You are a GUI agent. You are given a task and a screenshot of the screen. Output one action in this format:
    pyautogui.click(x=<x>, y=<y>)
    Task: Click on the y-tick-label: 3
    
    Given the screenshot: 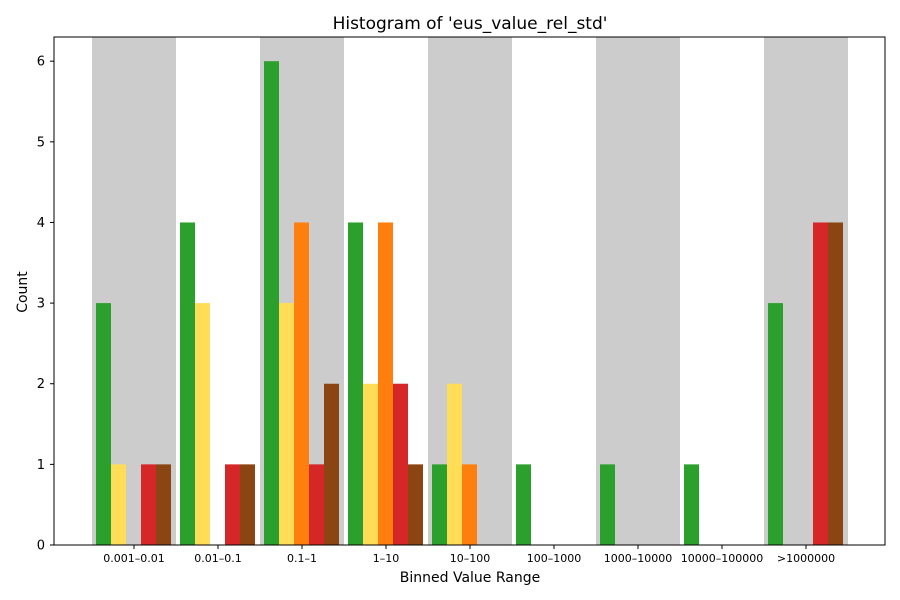 What is the action you would take?
    pyautogui.click(x=41, y=304)
    